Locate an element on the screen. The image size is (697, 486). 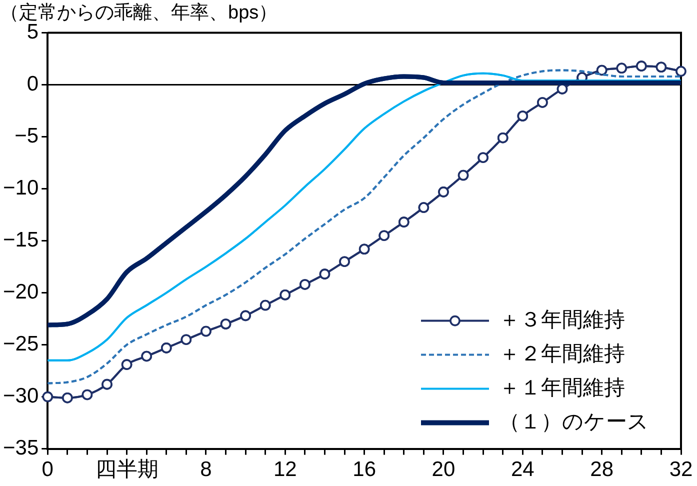
legend-label: ＋１年間維持 is located at coordinates (562, 388).